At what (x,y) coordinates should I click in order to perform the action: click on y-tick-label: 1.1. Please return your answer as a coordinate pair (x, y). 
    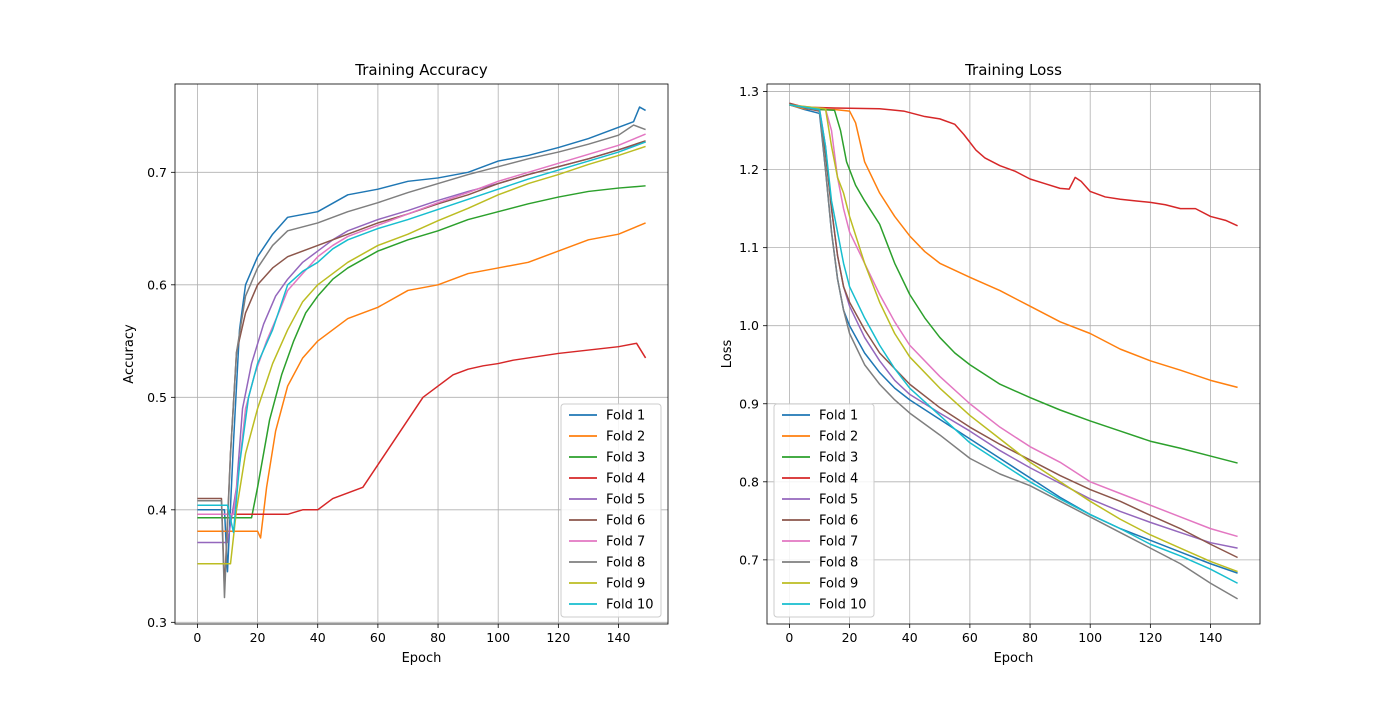
    Looking at the image, I should click on (749, 247).